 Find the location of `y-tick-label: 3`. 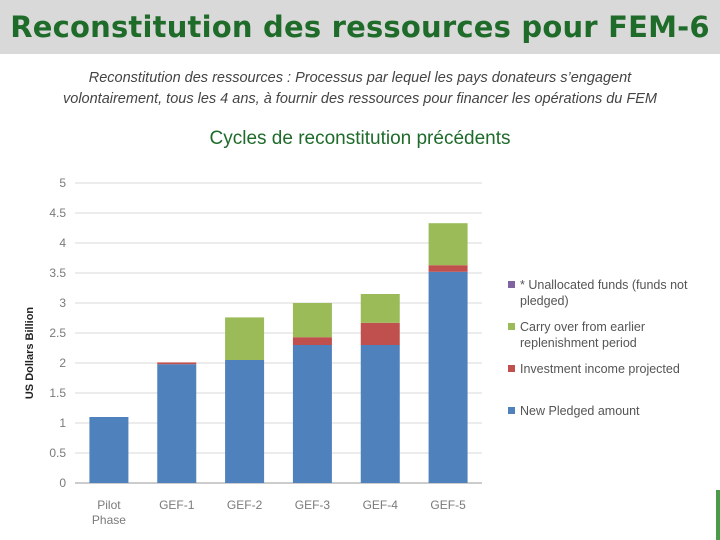

y-tick-label: 3 is located at coordinates (62, 303).